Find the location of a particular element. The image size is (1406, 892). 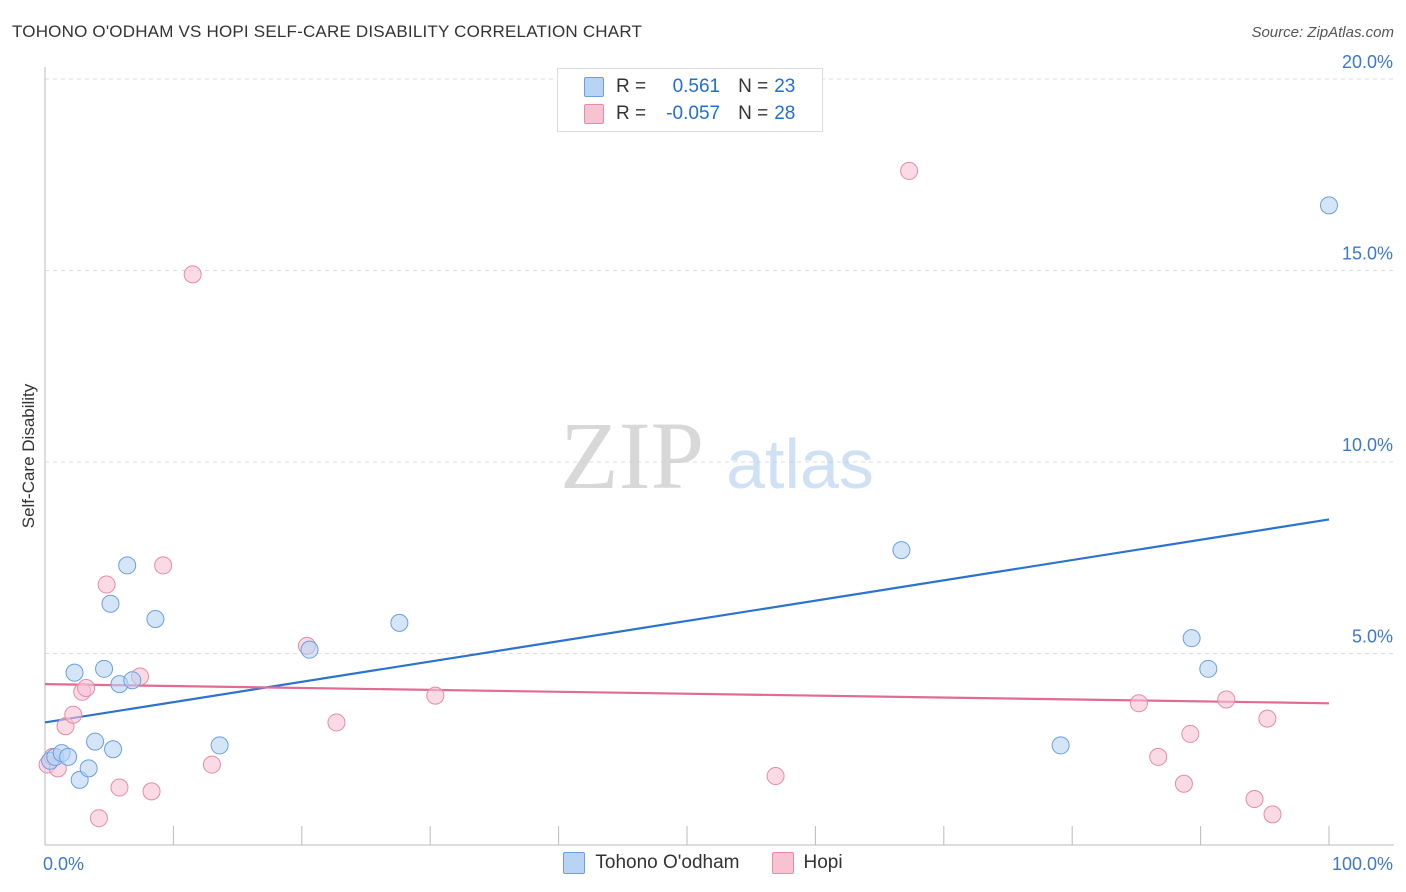

series-swatch-tohono is located at coordinates (574, 863).